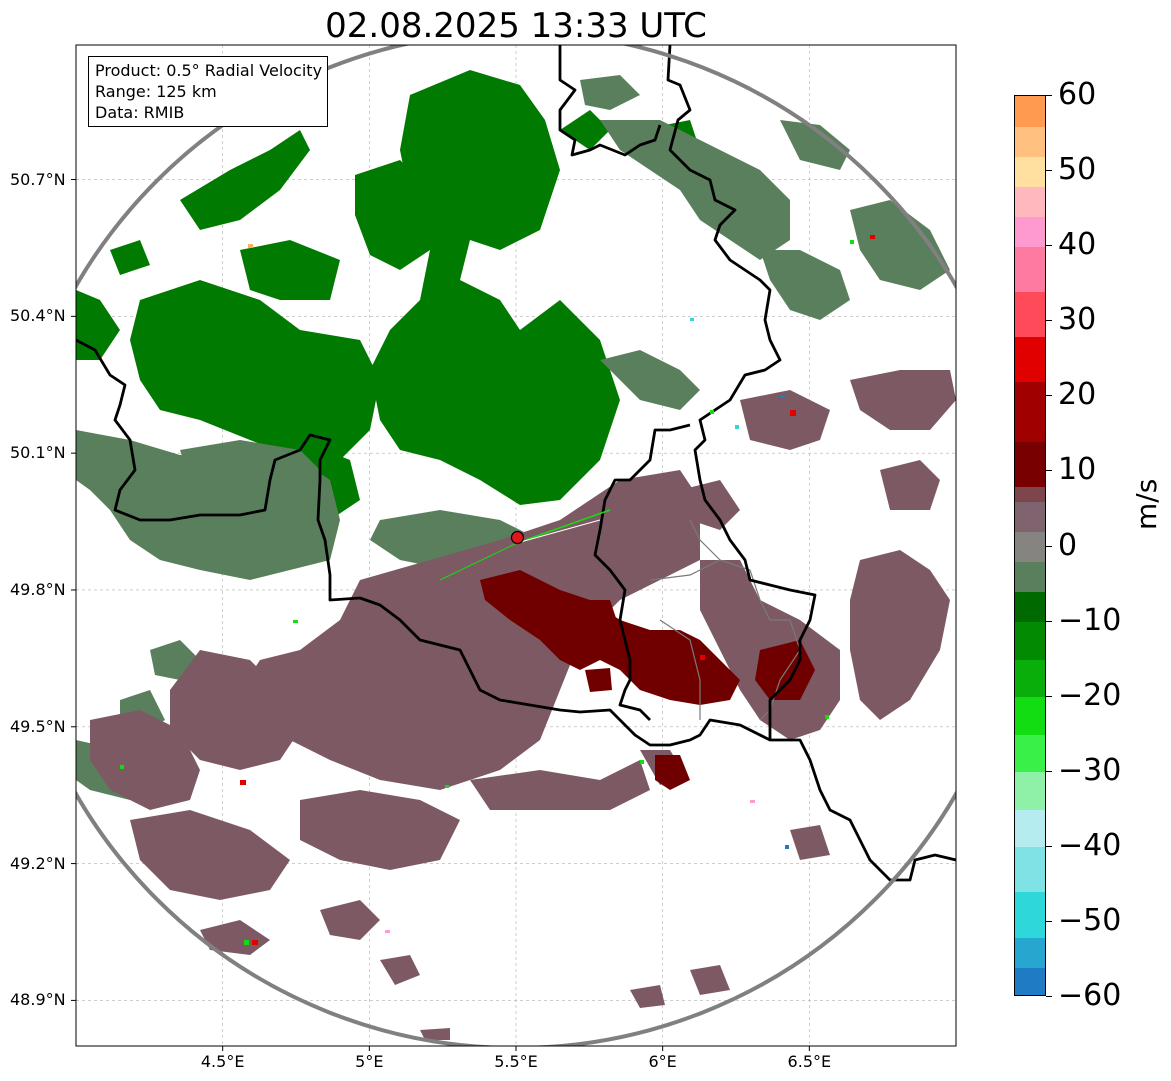 The height and width of the screenshot is (1081, 1171). Describe the element at coordinates (647, 680) in the screenshot. I see `echo-strong-outbound` at that location.